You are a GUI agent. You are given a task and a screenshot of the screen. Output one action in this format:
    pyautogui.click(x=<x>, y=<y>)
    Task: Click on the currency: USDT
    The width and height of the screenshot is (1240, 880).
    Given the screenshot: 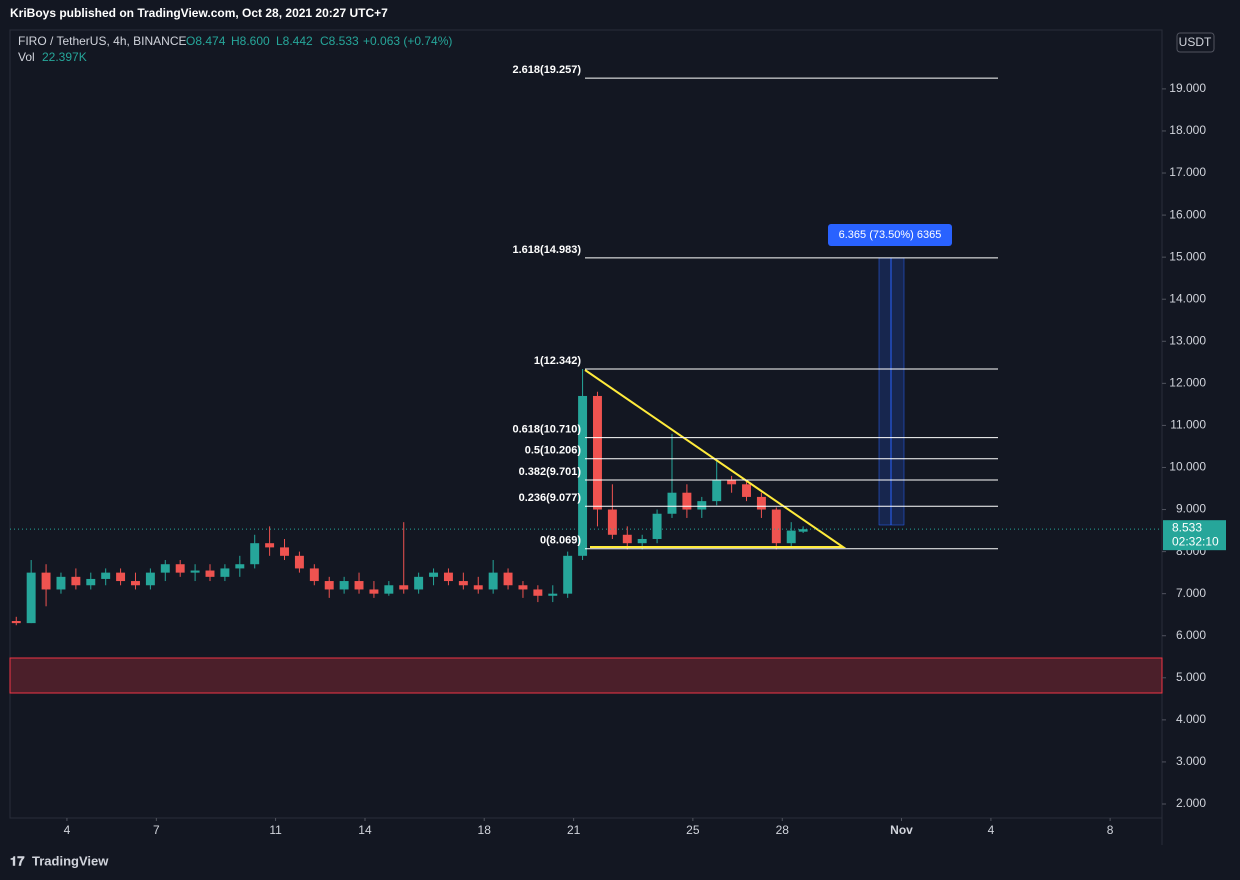 What is the action you would take?
    pyautogui.click(x=1195, y=42)
    